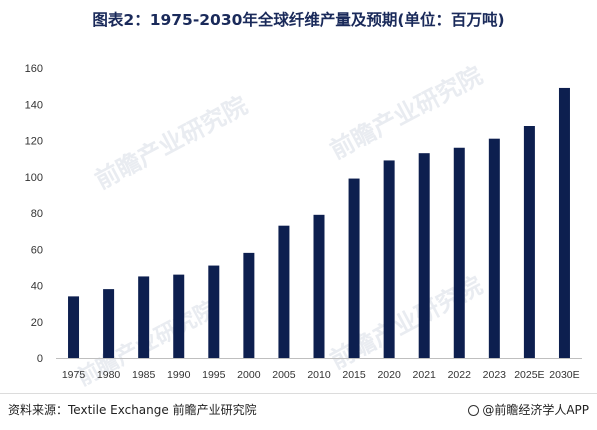 The height and width of the screenshot is (430, 597). Describe the element at coordinates (564, 375) in the screenshot. I see `x-tick-label: 2030E` at that location.